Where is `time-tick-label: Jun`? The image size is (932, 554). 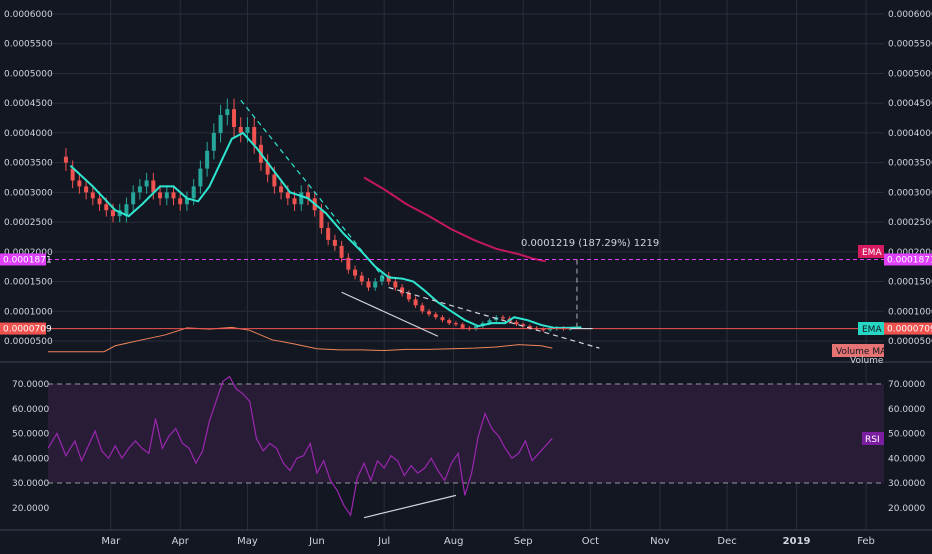
time-tick-label: Jun is located at coordinates (316, 541).